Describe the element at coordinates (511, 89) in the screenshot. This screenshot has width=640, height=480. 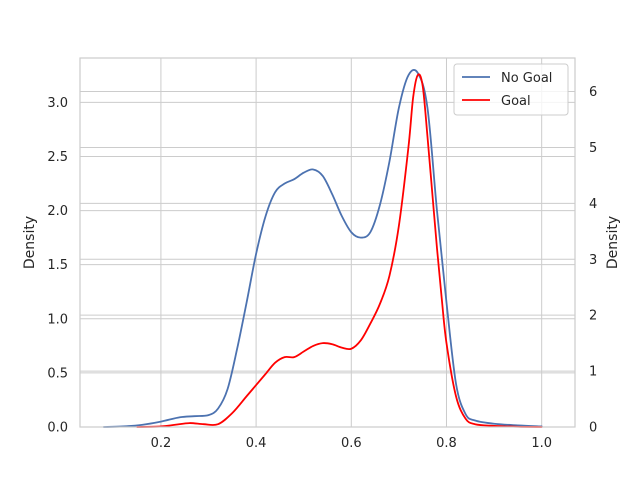
I see `legend: No Goal Goal` at that location.